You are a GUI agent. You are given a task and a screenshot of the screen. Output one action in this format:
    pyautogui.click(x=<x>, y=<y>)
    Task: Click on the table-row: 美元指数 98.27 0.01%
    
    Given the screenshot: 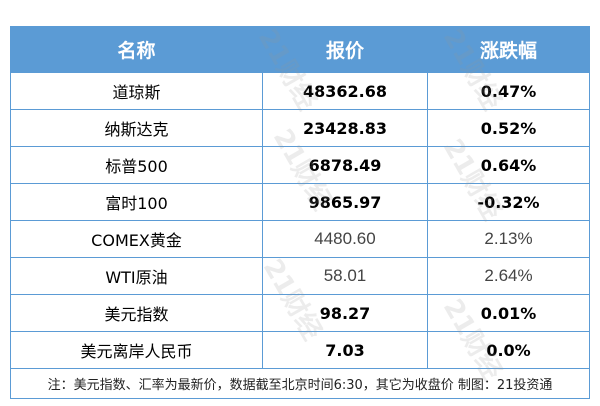 What is the action you would take?
    pyautogui.click(x=300, y=313)
    